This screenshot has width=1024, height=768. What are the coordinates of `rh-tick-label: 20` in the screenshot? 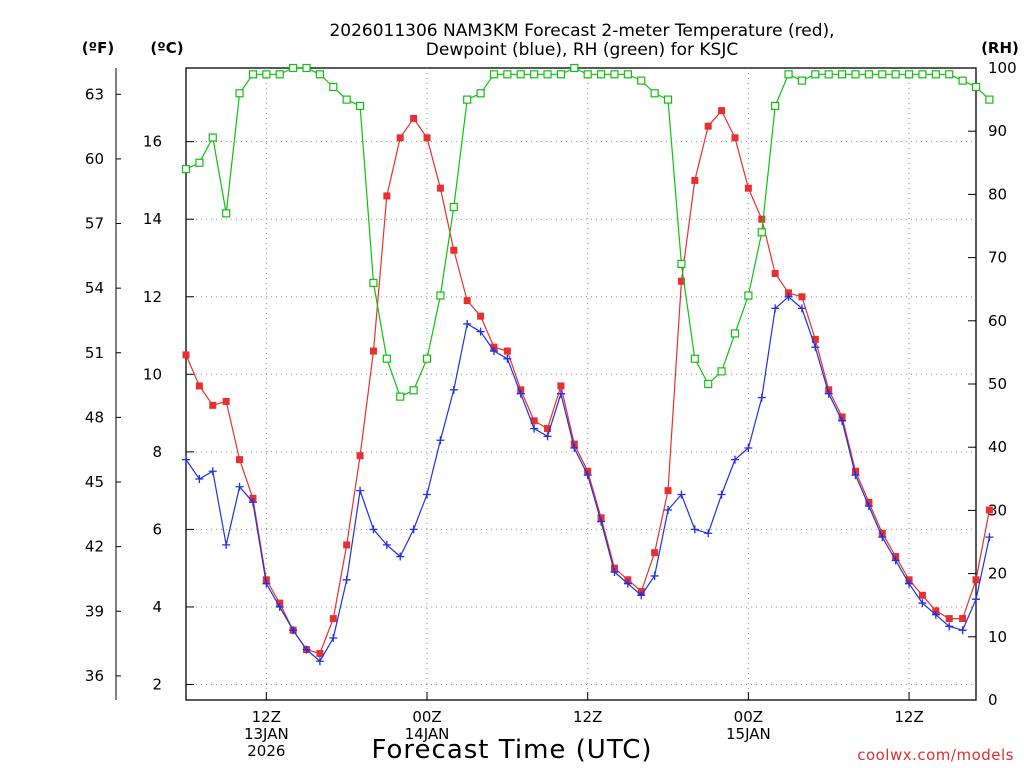 It's located at (997, 574).